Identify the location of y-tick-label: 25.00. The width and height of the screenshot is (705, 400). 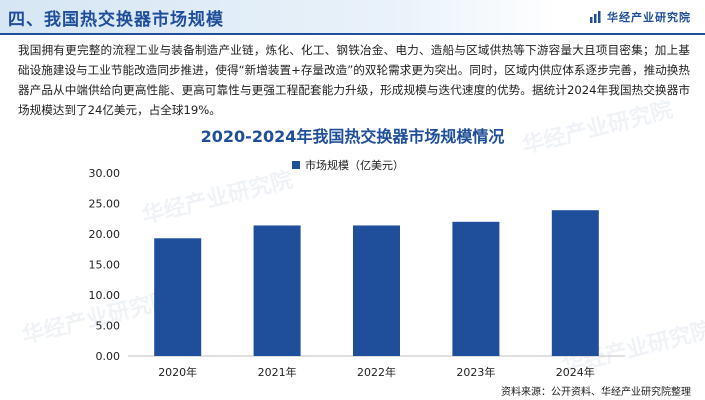
(105, 204).